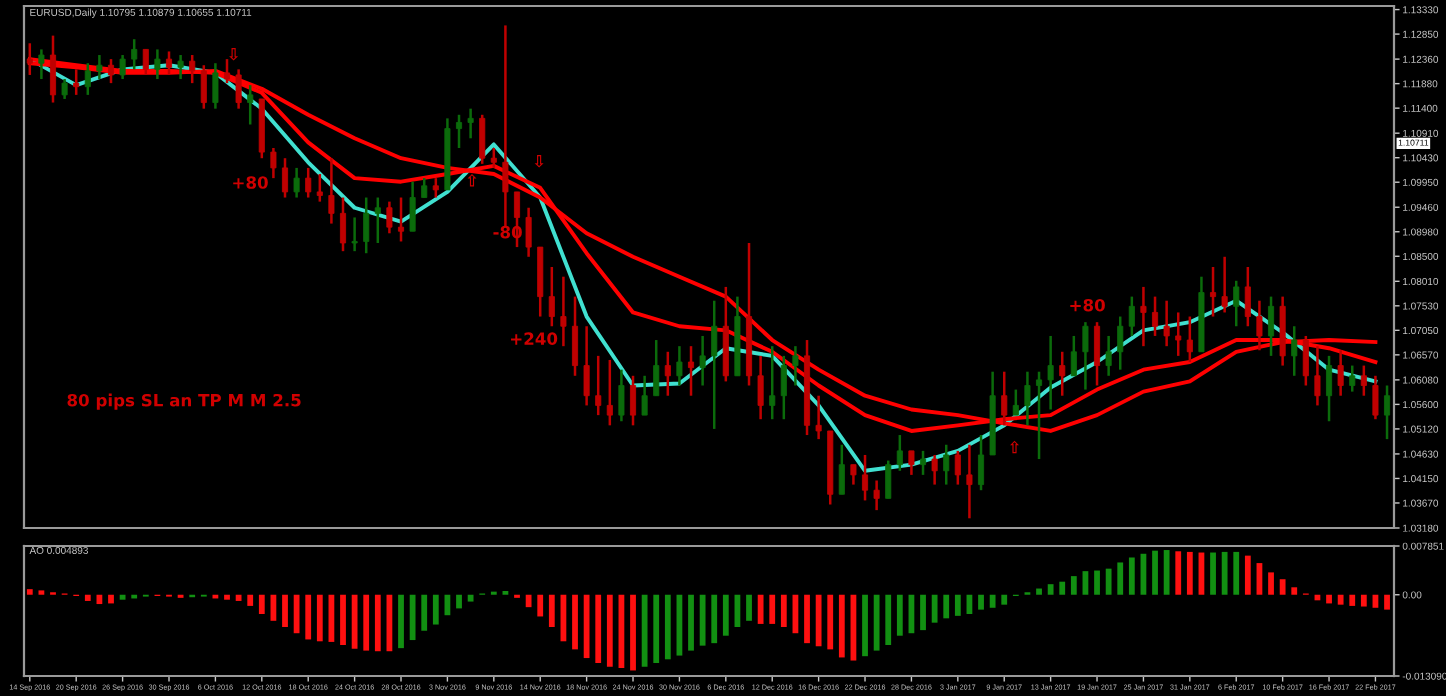  Describe the element at coordinates (534, 338) in the screenshot. I see `annotation: +240` at that location.